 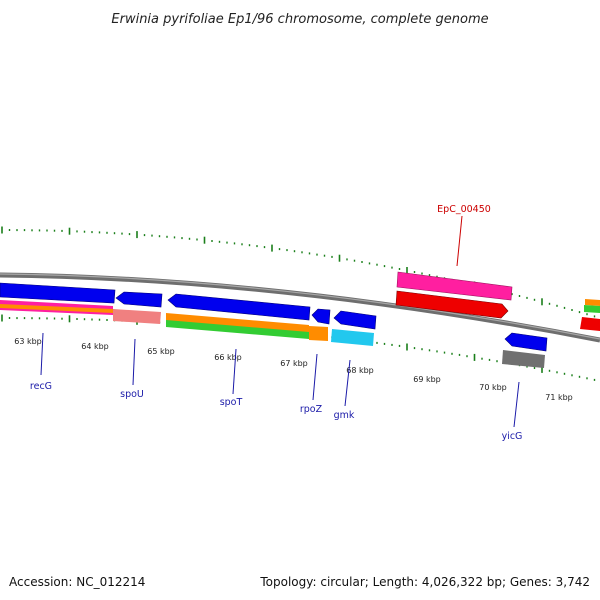 I want to click on gene-label-yicG: yicG, so click(x=512, y=436).